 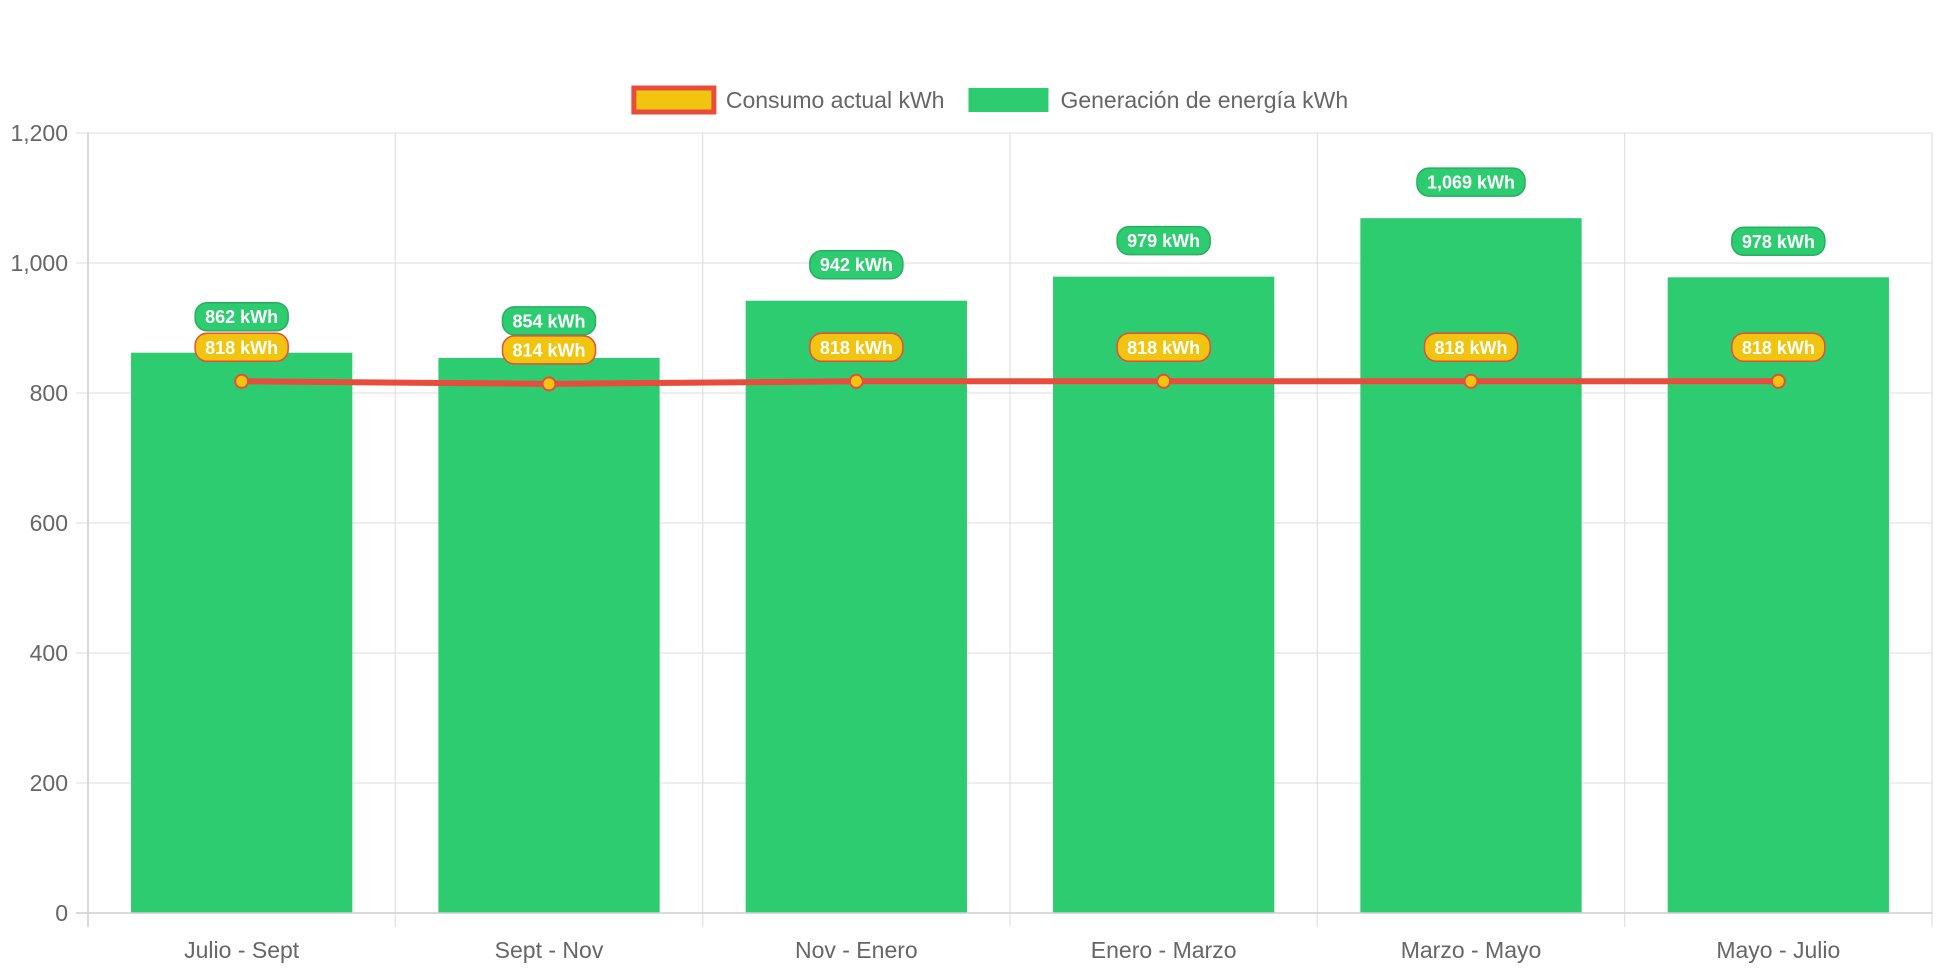 I want to click on consumption-line, so click(x=1010, y=382).